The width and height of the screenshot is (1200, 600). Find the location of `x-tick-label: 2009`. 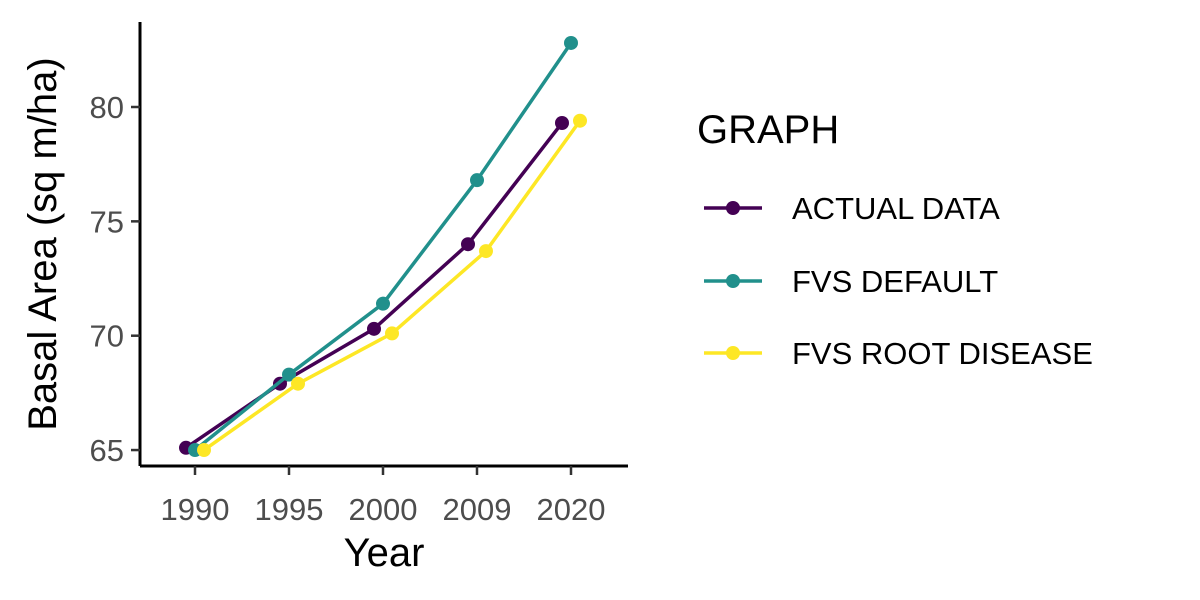

x-tick-label: 2009 is located at coordinates (477, 509).